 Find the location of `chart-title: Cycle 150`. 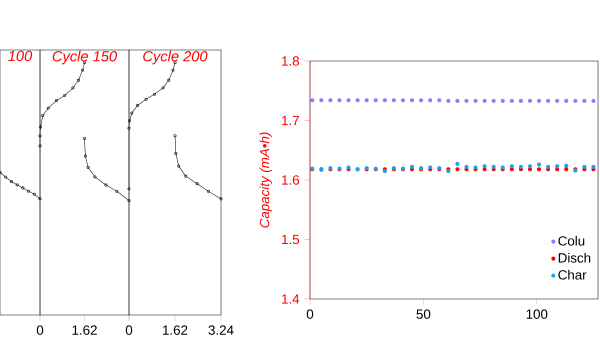

chart-title: Cycle 150 is located at coordinates (84, 57).